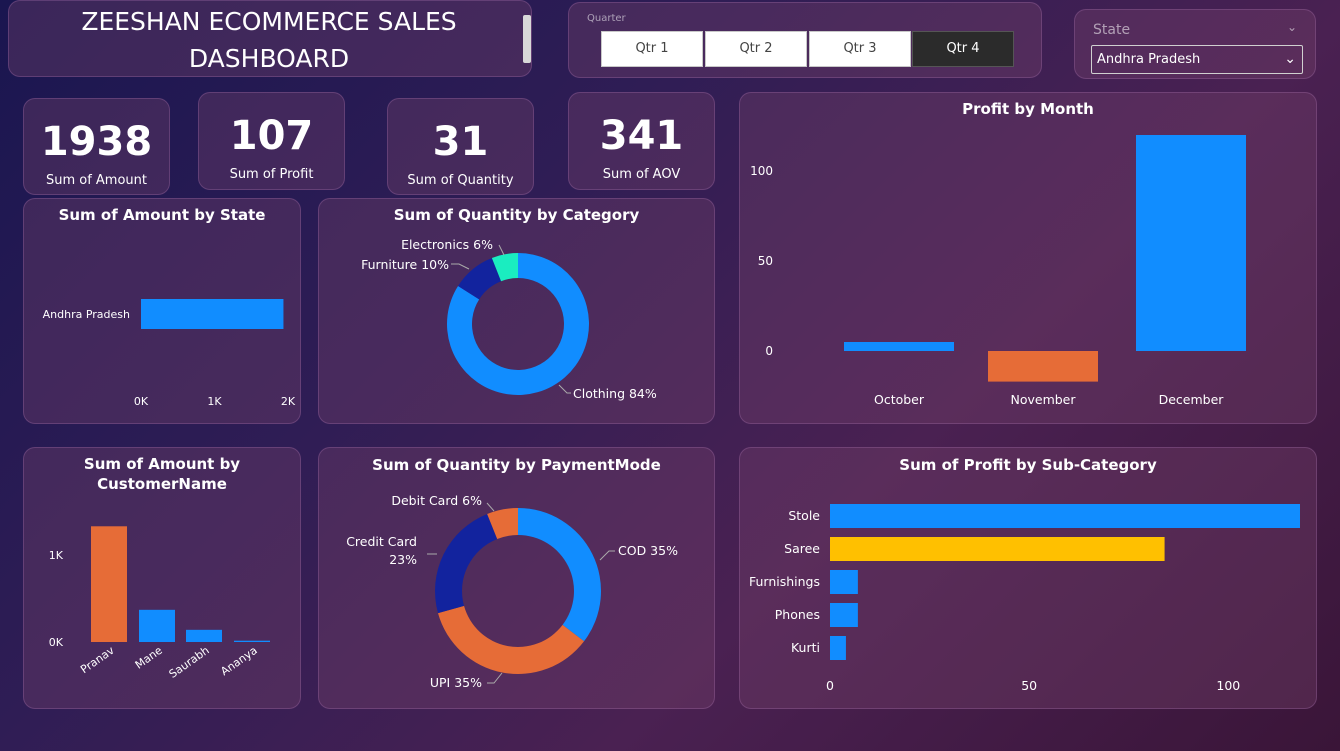 The image size is (1340, 751). Describe the element at coordinates (641, 136) in the screenshot. I see `kpi-value: 341` at that location.